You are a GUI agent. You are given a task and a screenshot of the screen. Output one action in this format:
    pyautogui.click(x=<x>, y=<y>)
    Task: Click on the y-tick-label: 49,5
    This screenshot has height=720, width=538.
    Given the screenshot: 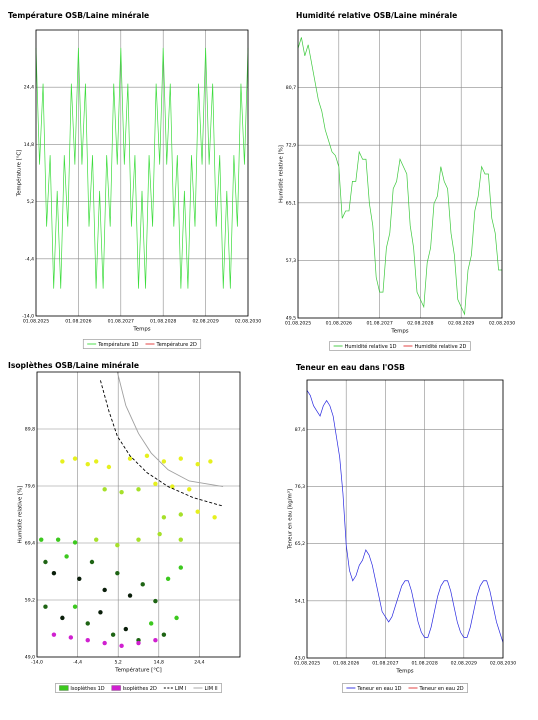 What is the action you would take?
    pyautogui.click(x=291, y=319)
    